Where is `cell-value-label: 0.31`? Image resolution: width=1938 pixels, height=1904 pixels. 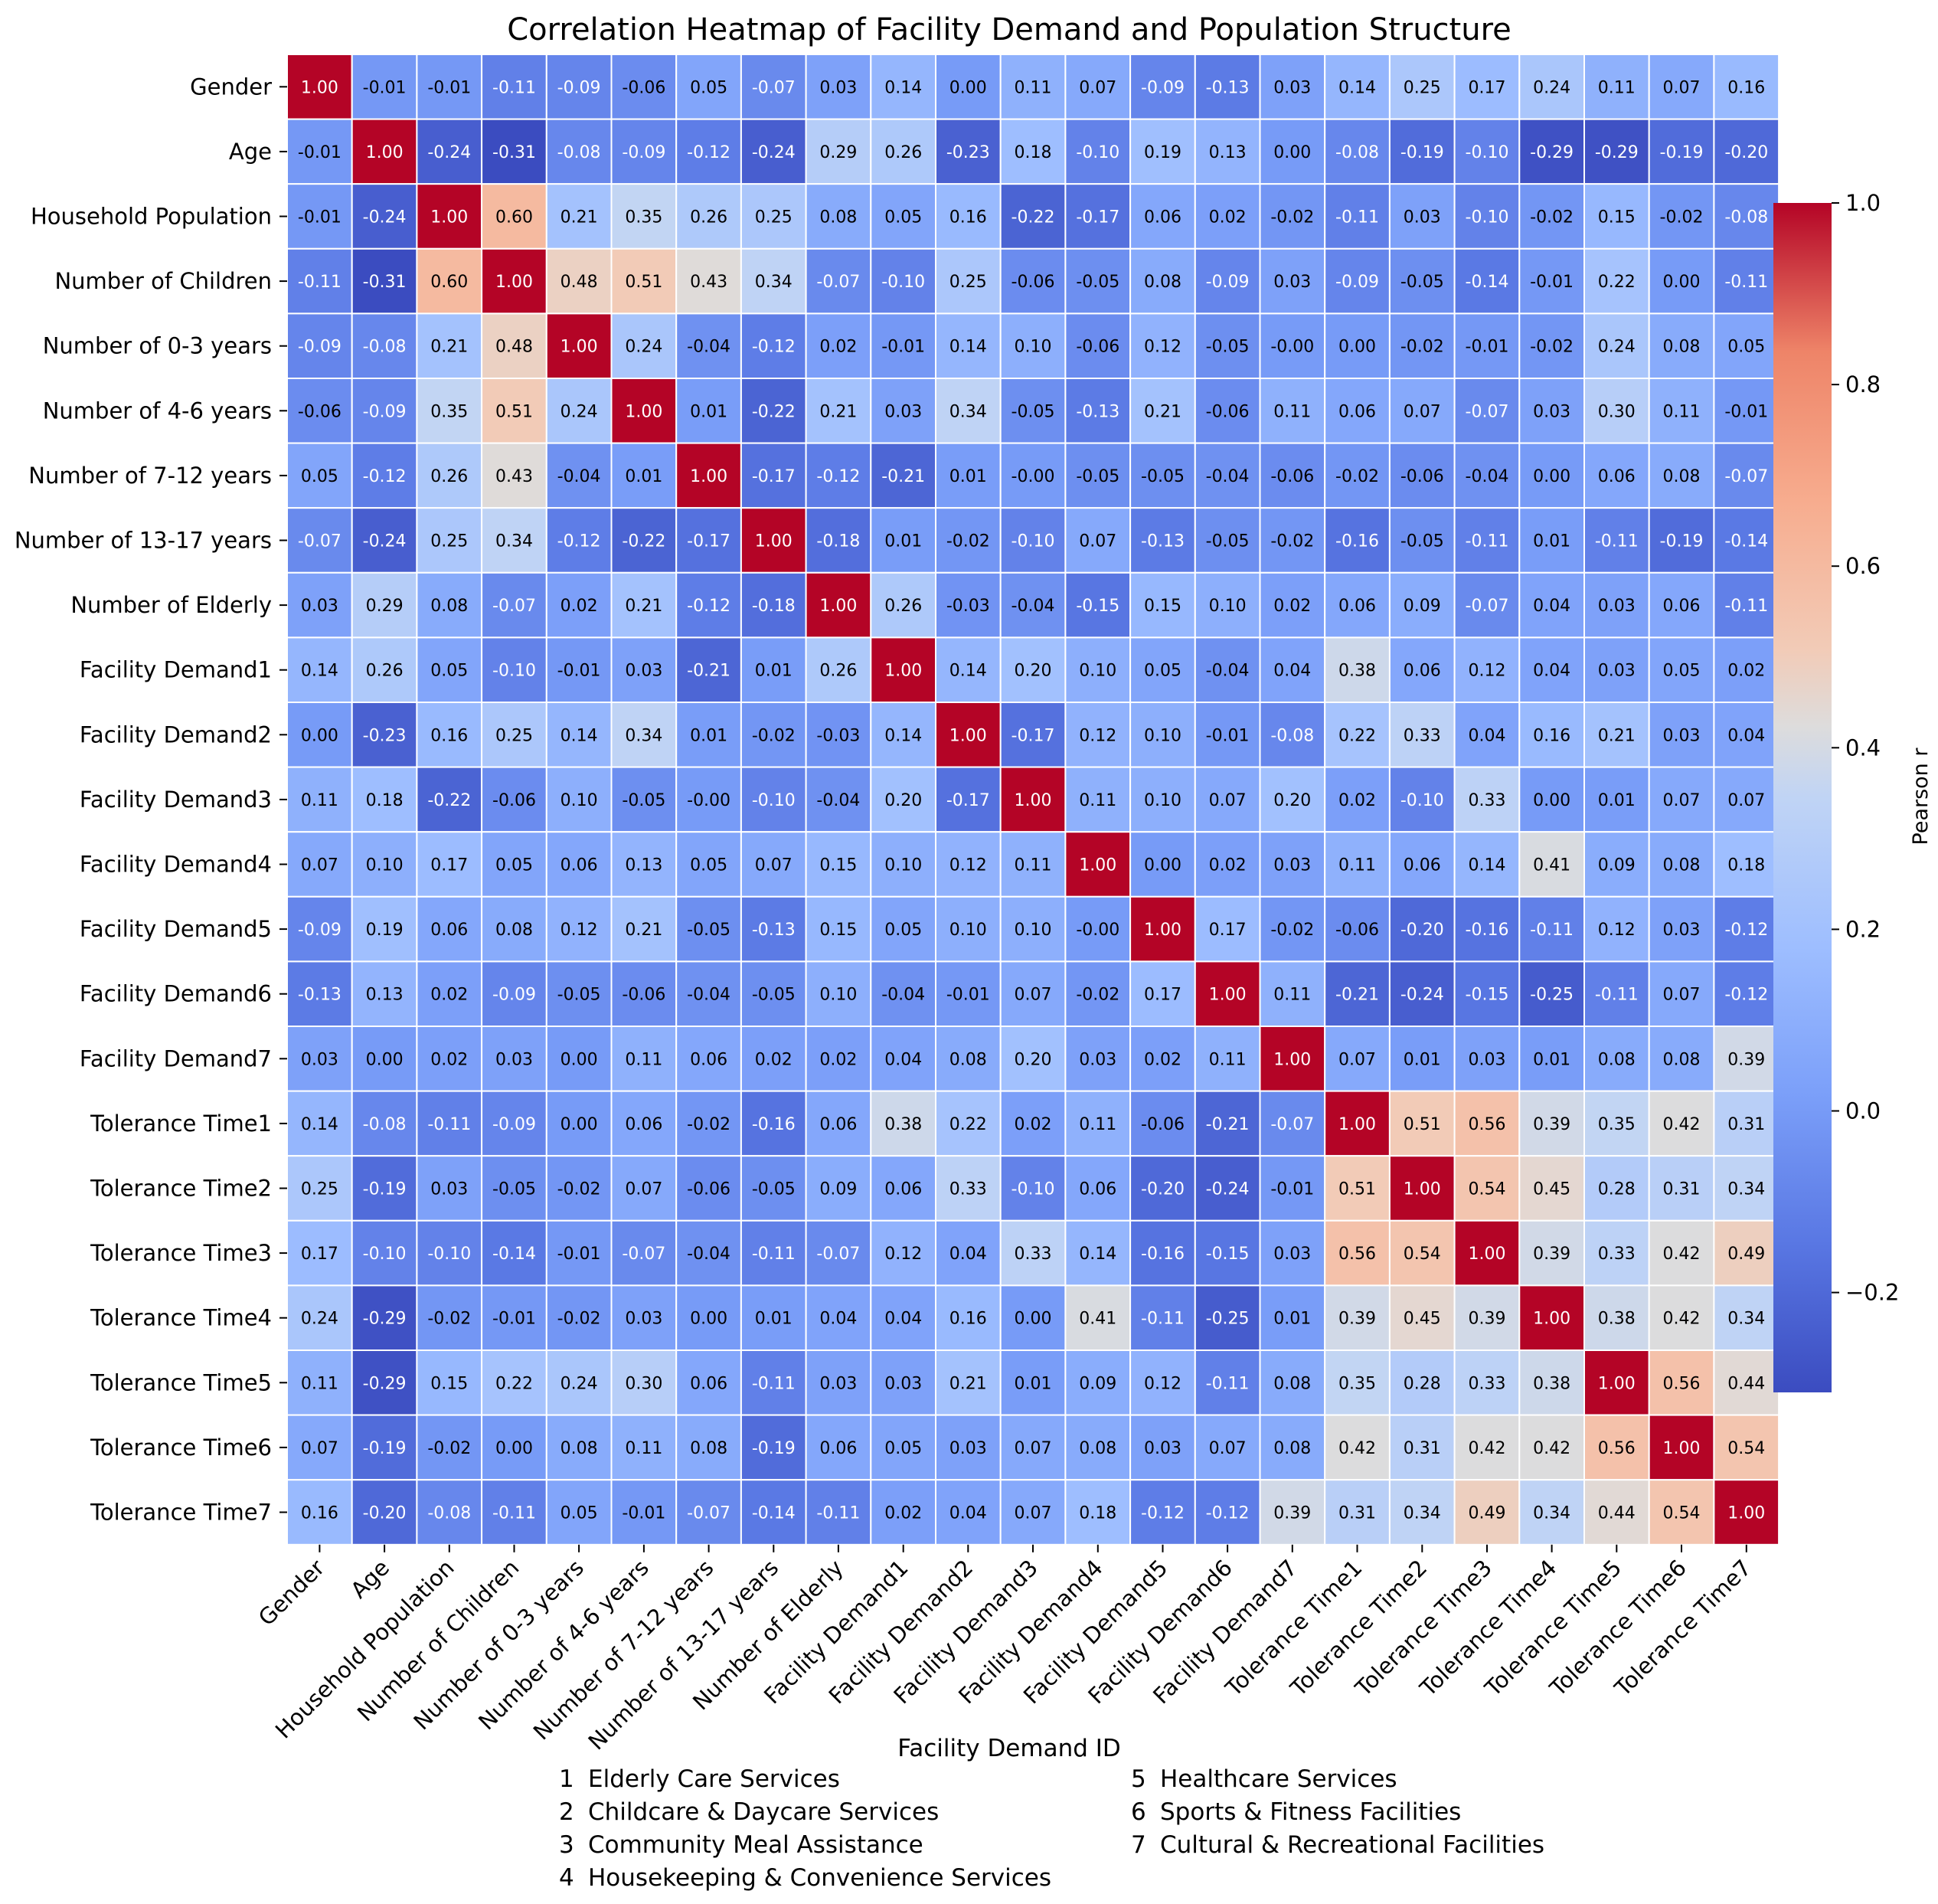 cell-value-label: 0.31 is located at coordinates (1357, 1513).